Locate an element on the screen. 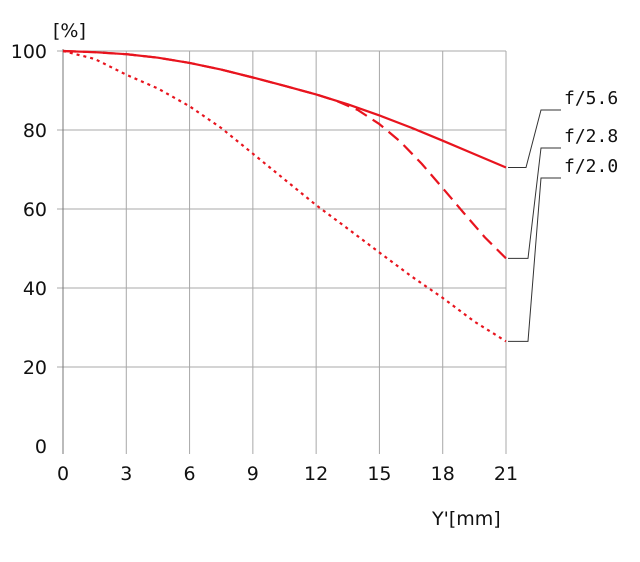 The image size is (640, 562). y-tick-label-80: 80 is located at coordinates (35, 131).